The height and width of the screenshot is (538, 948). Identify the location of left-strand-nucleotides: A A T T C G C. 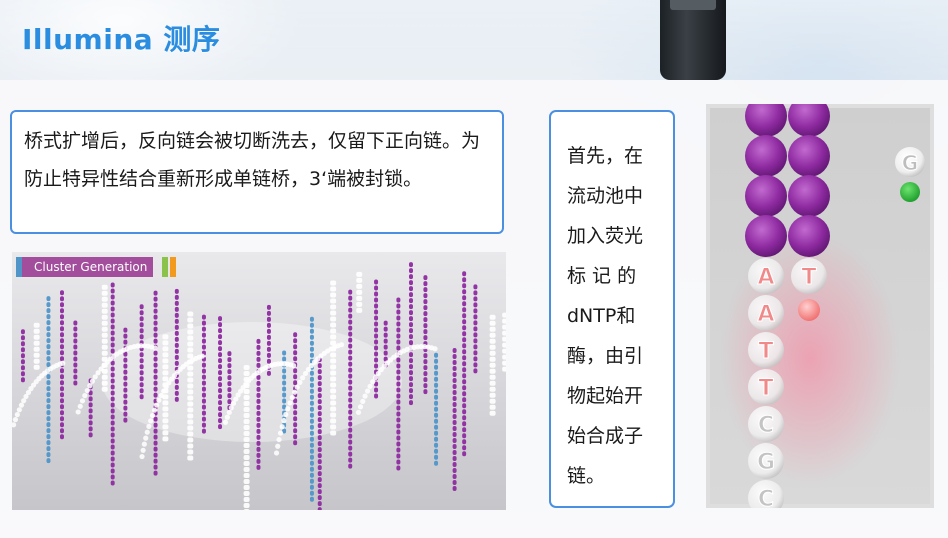
(766, 383).